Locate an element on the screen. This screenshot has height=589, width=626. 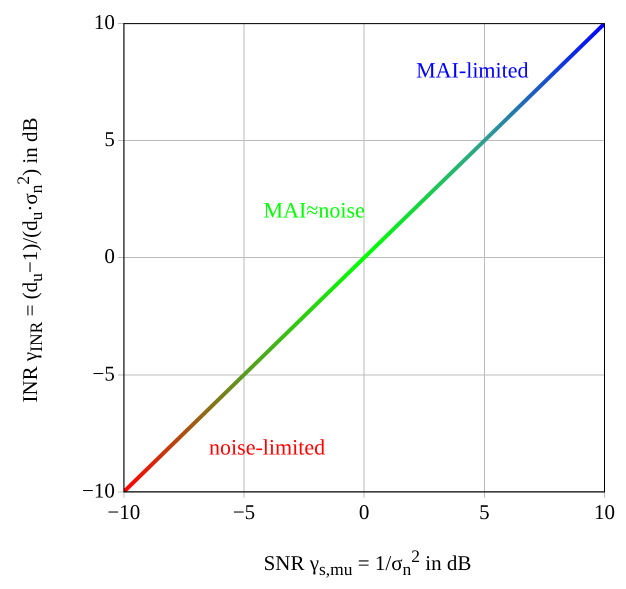
y-tick-label: 0 is located at coordinates (109, 256).